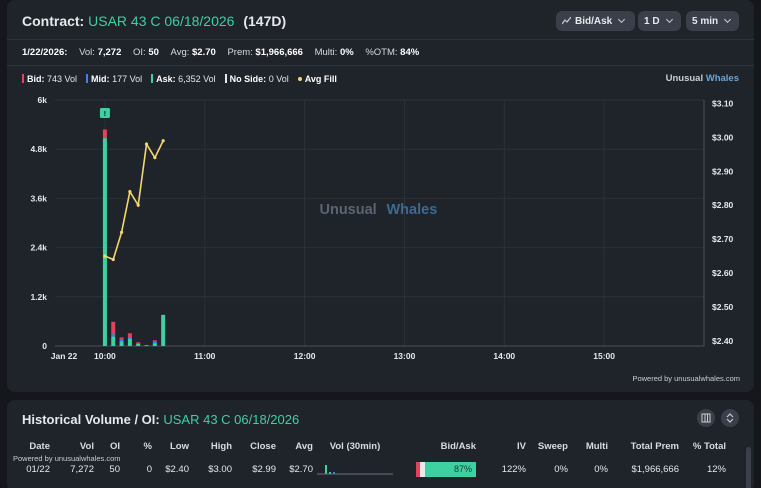 This screenshot has height=488, width=761. Describe the element at coordinates (278, 79) in the screenshot. I see `legend-noside-value: 0 Vol` at that location.